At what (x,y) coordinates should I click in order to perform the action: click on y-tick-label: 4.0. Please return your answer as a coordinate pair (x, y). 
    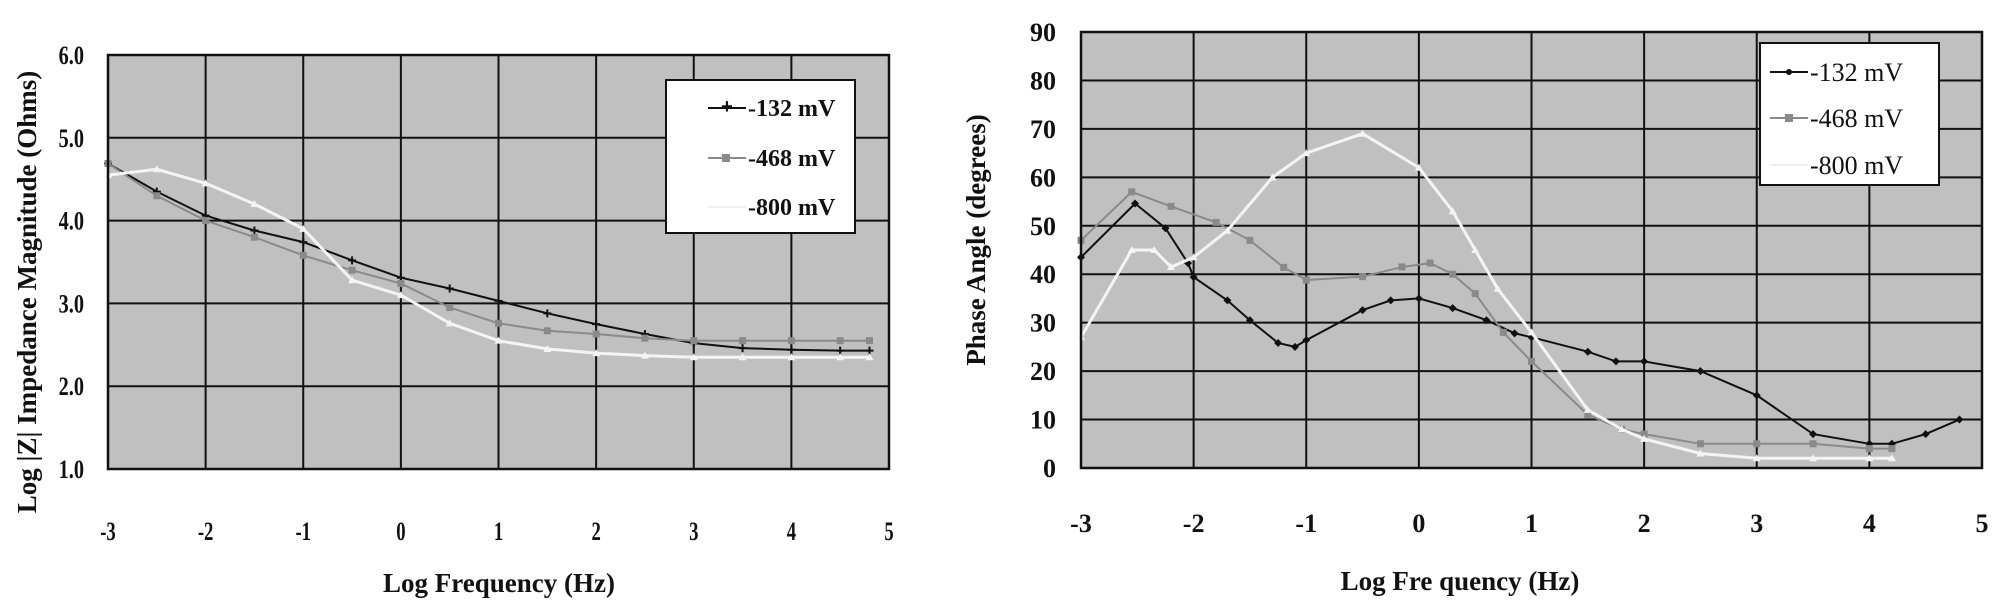
    Looking at the image, I should click on (71, 221).